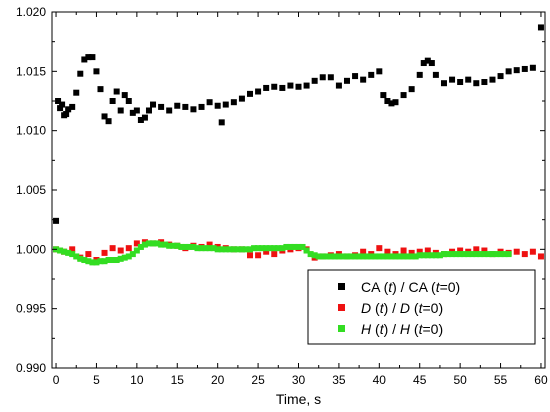 The width and height of the screenshot is (550, 412). What do you see at coordinates (218, 380) in the screenshot?
I see `x-tick-label: 20` at bounding box center [218, 380].